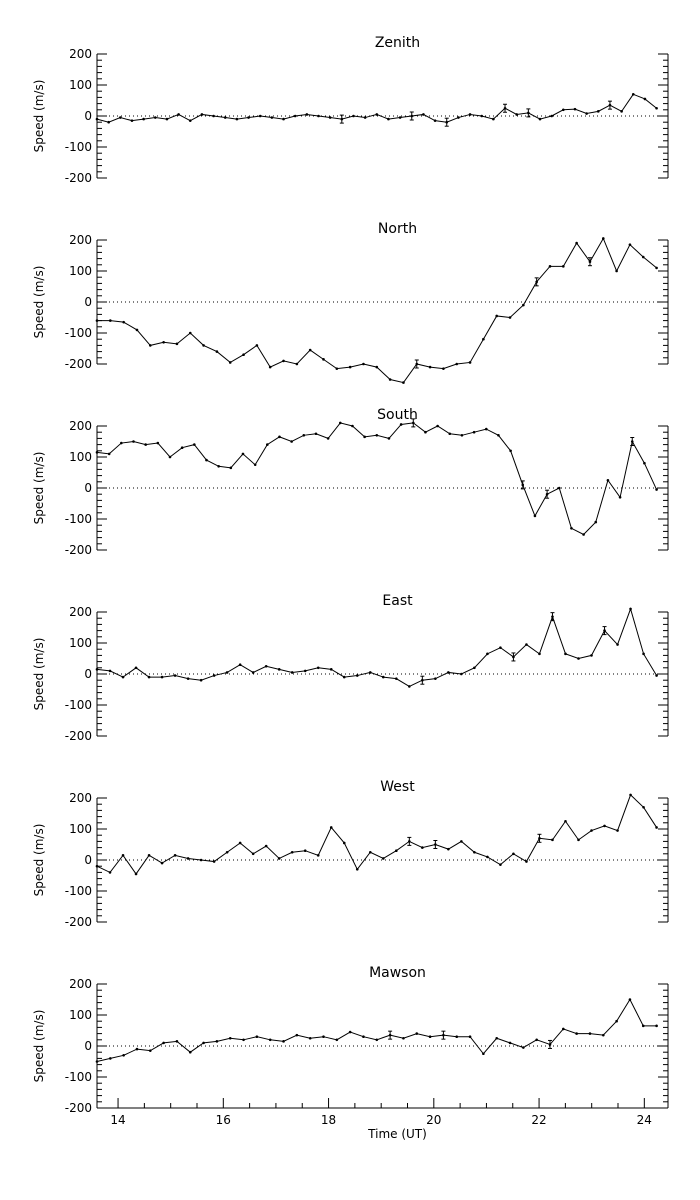 This screenshot has width=700, height=1200. I want to click on x-axis-label: Time (UT), so click(397, 1134).